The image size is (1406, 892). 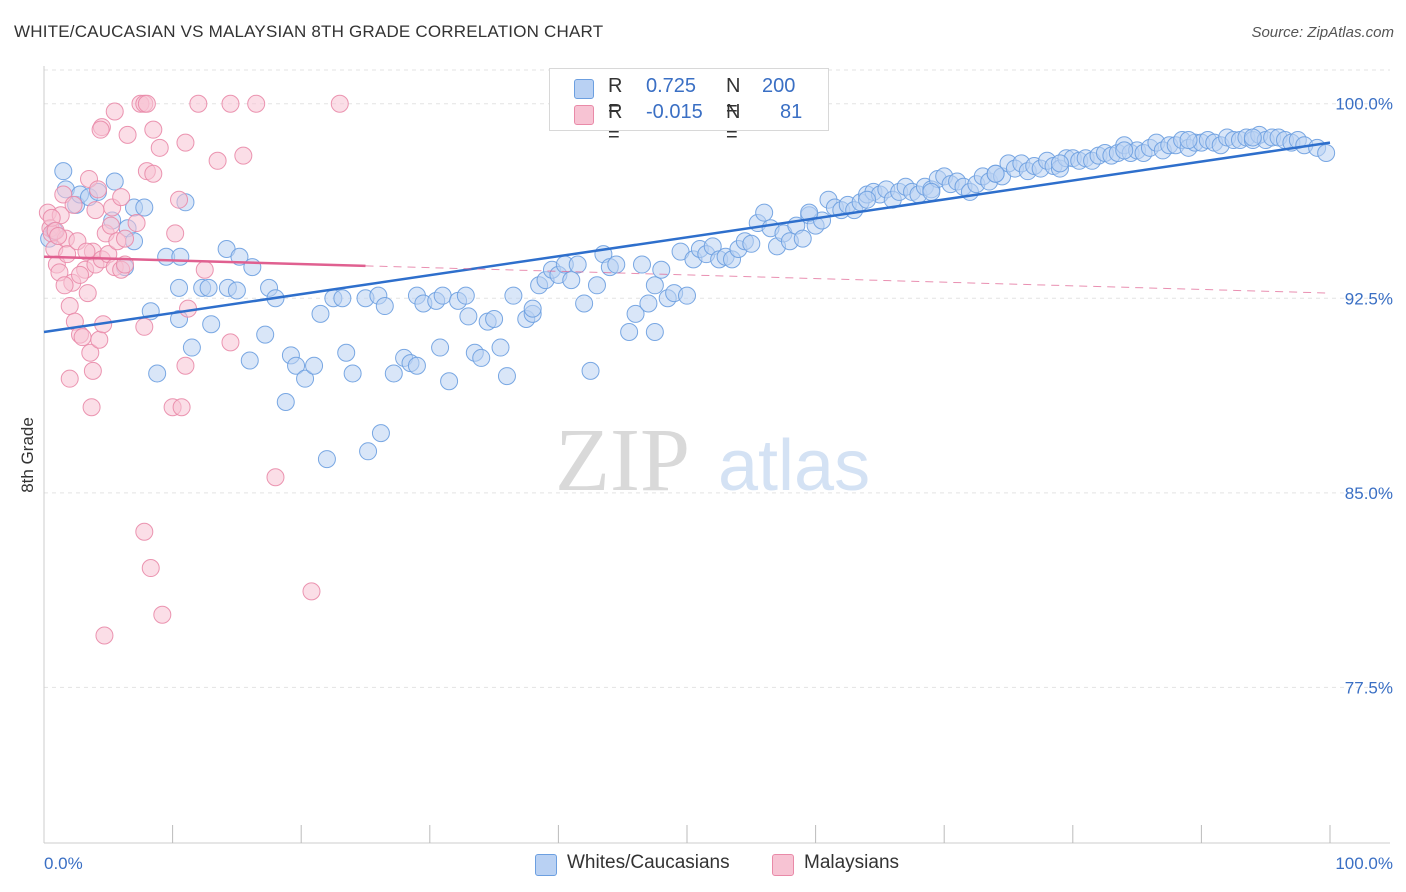 What do you see at coordinates (27, 455) in the screenshot?
I see `y-axis-label: 8th Grade` at bounding box center [27, 455].